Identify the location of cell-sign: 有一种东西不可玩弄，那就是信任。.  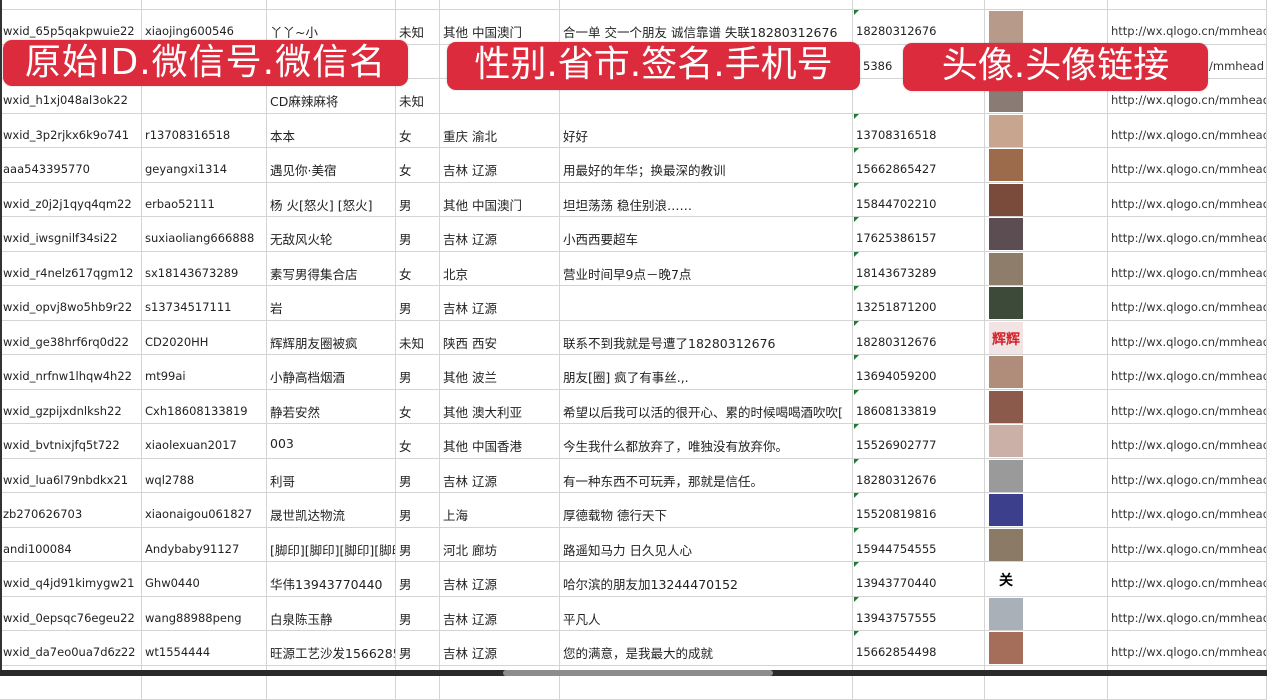
(706, 476).